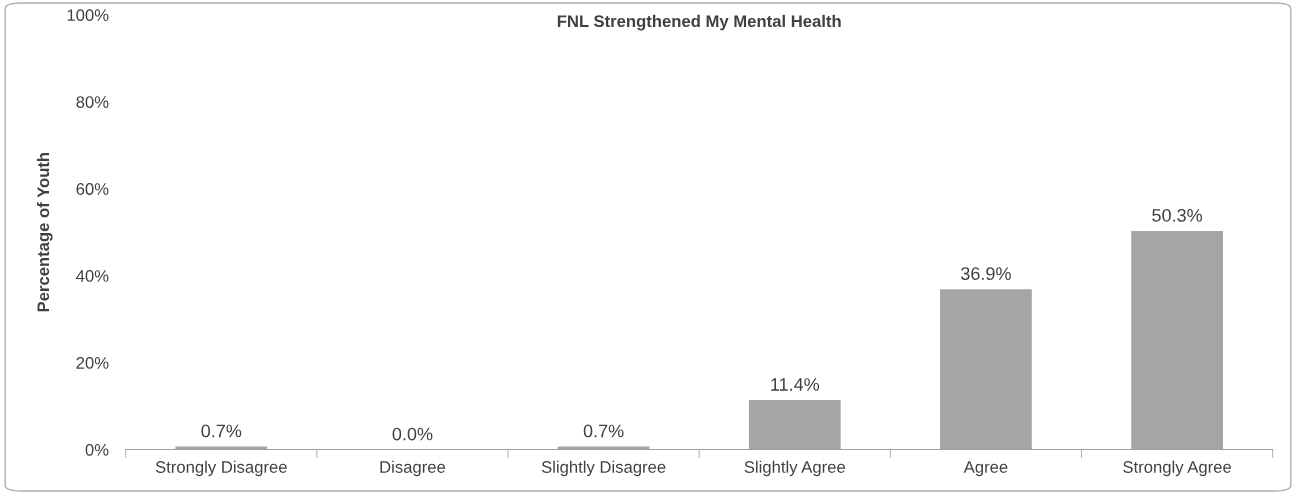 This screenshot has width=1296, height=494. Describe the element at coordinates (221, 468) in the screenshot. I see `x-tick-label: Strongly Disagree` at that location.